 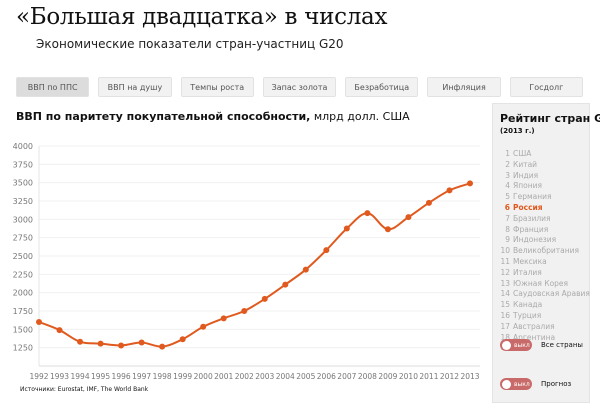 I want to click on tab-gold-reserve: Запас золота, so click(x=299, y=87).